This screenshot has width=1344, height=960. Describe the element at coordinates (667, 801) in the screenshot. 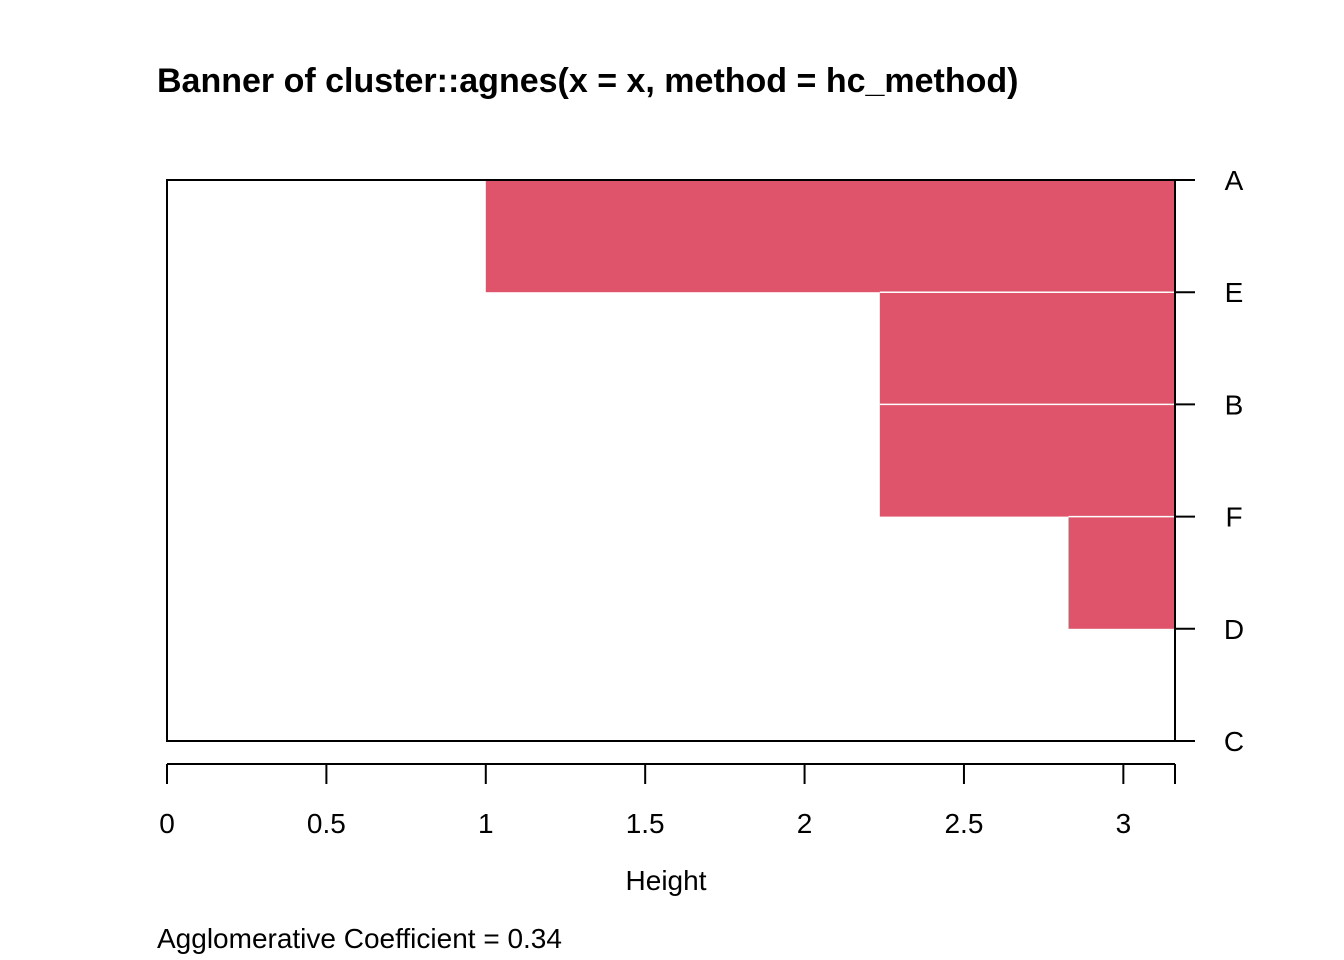

I see `x-axis: 0 0.5 1 1.5 2 2.5 3` at that location.